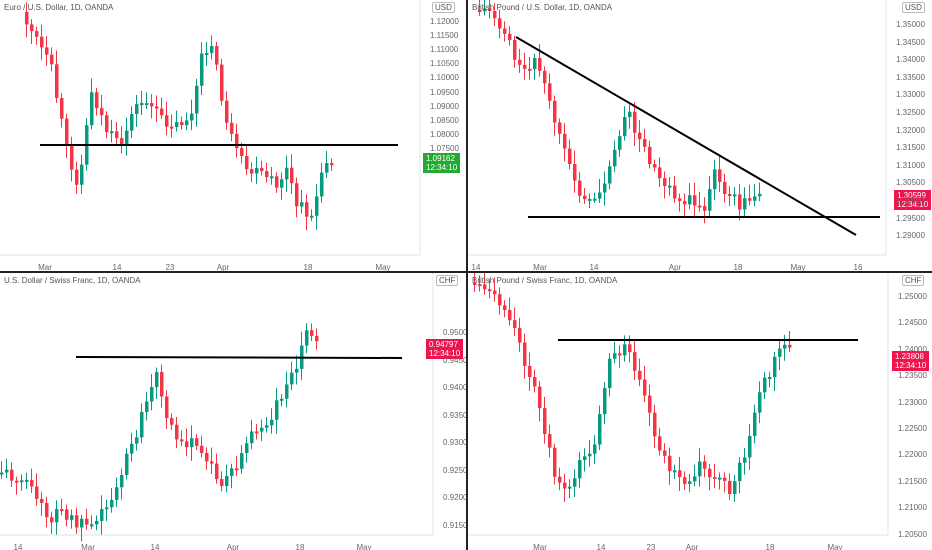 The image size is (932, 550). Describe the element at coordinates (912, 376) in the screenshot. I see `price-axis-label: 1.23500` at that location.